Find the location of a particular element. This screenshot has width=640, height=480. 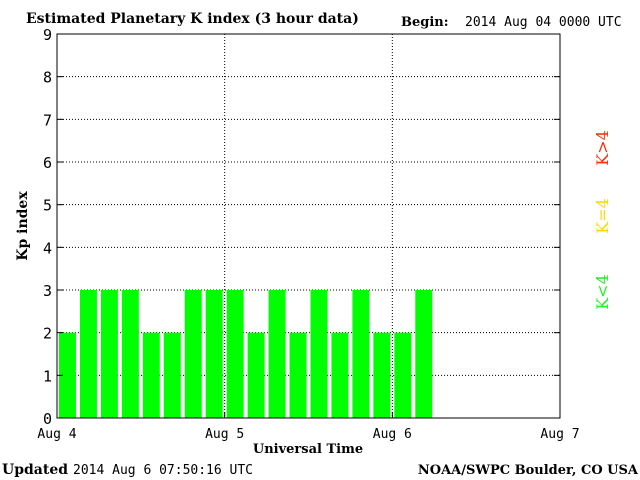

y-tick-label: 4 is located at coordinates (47, 248).